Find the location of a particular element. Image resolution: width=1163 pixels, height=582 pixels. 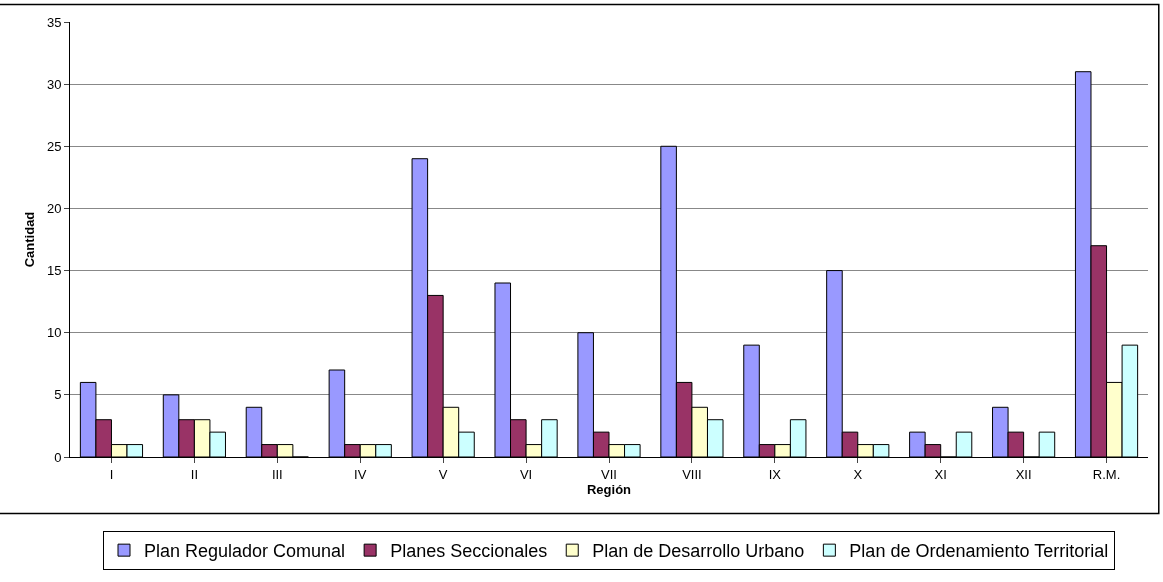

x-tick-label: VIII is located at coordinates (692, 474).